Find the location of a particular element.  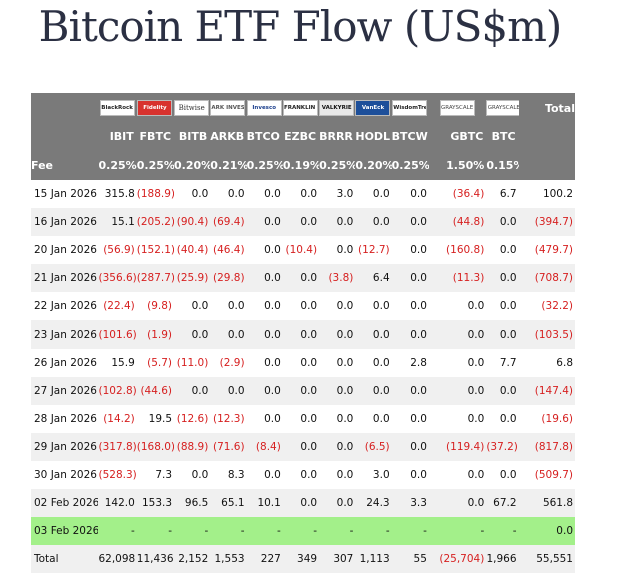

ticker-header: HODL is located at coordinates (373, 136).